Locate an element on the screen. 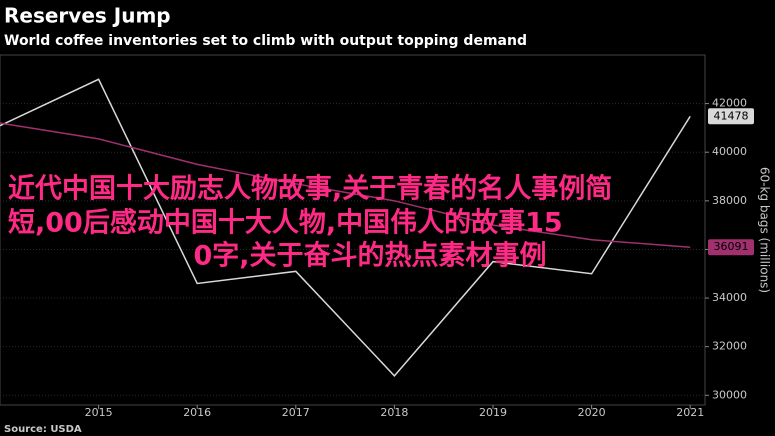  y-tick-label: 30000 is located at coordinates (729, 394).